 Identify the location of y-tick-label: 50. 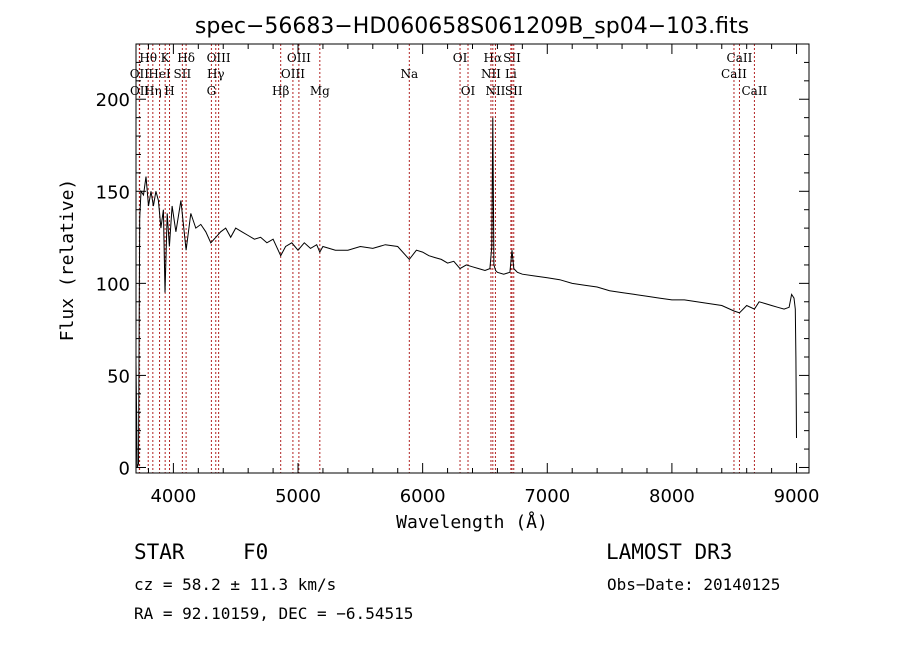
(118, 376).